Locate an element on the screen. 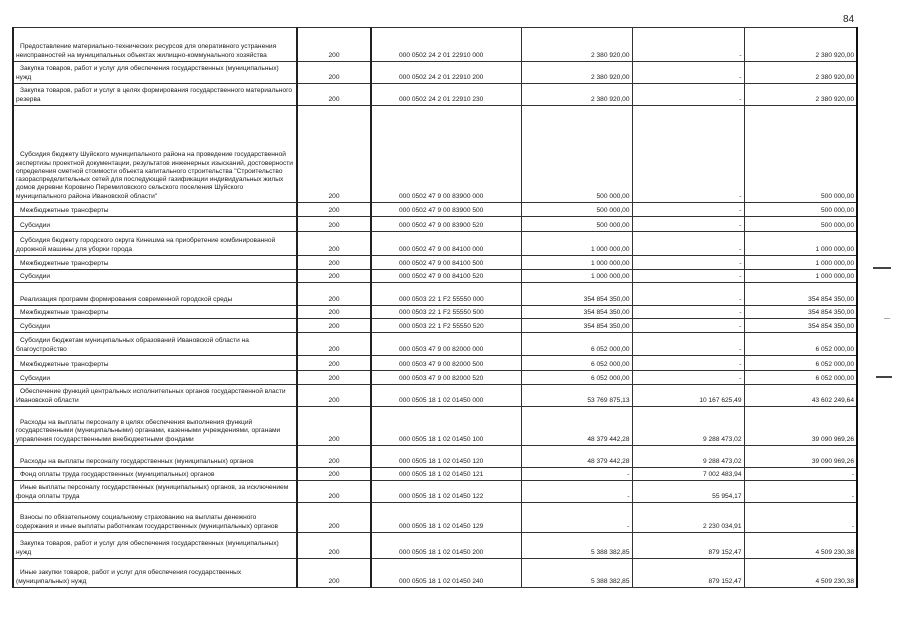 The image size is (905, 640). row-kbk-text: 000 0502 24 2 01 22910 000 is located at coordinates (441, 55).